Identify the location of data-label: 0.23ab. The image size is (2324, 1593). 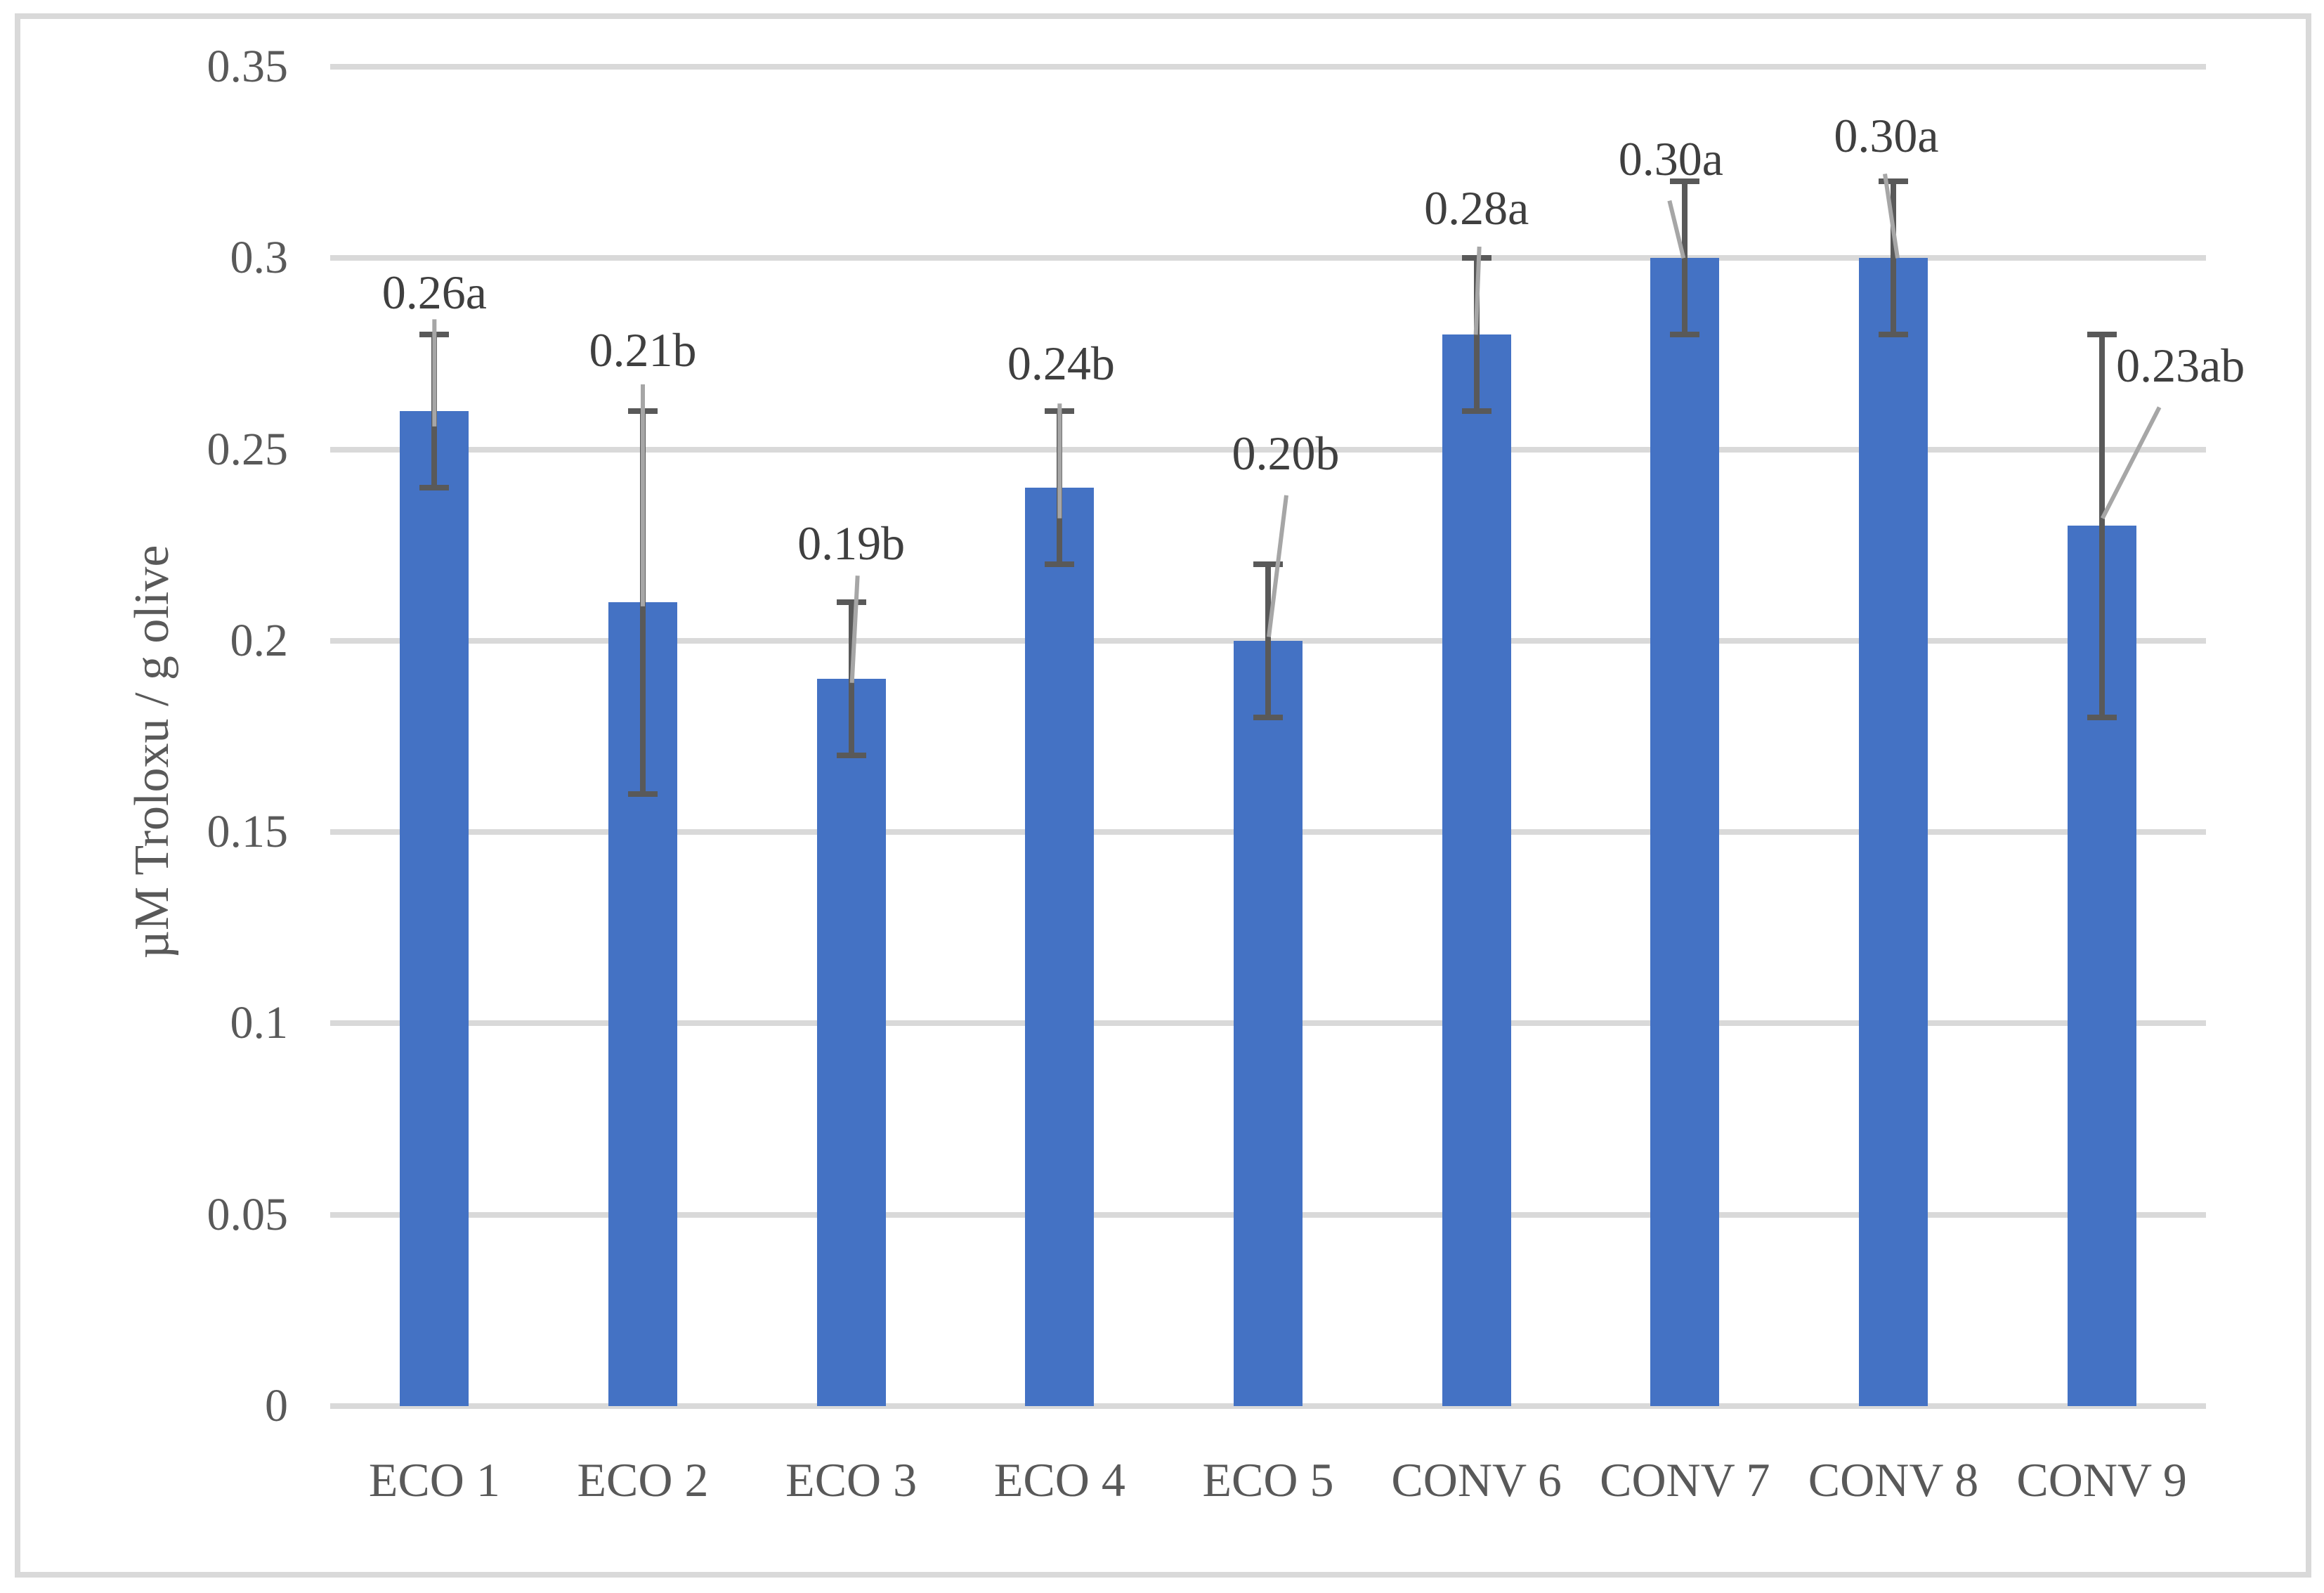
(2180, 365).